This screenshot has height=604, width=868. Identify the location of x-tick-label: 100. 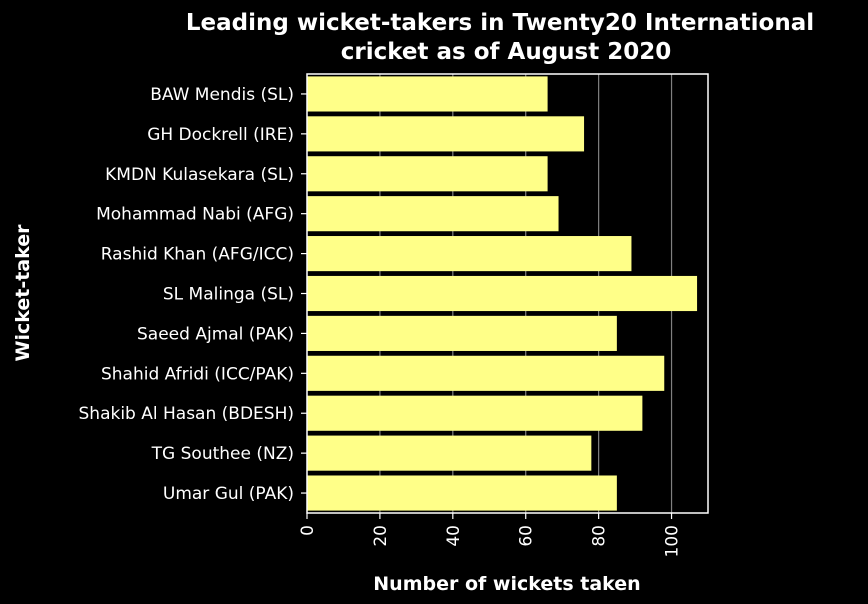
(673, 541).